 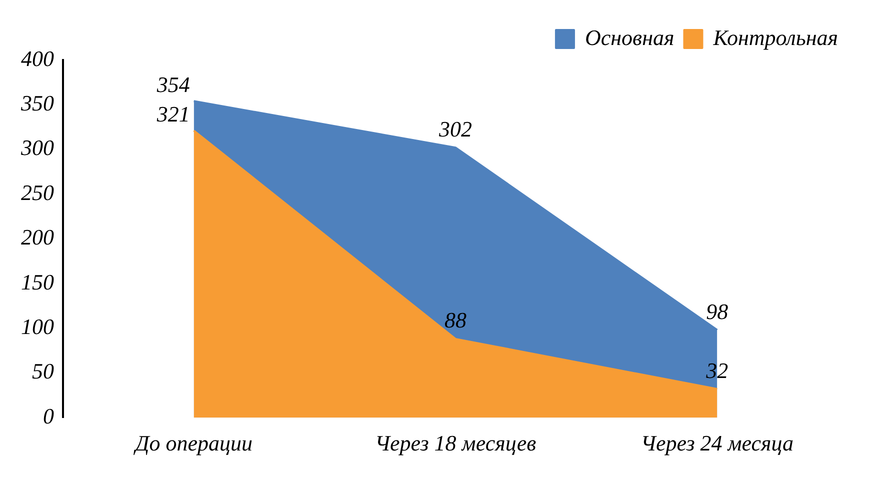 I want to click on data-label: 302, so click(x=455, y=129).